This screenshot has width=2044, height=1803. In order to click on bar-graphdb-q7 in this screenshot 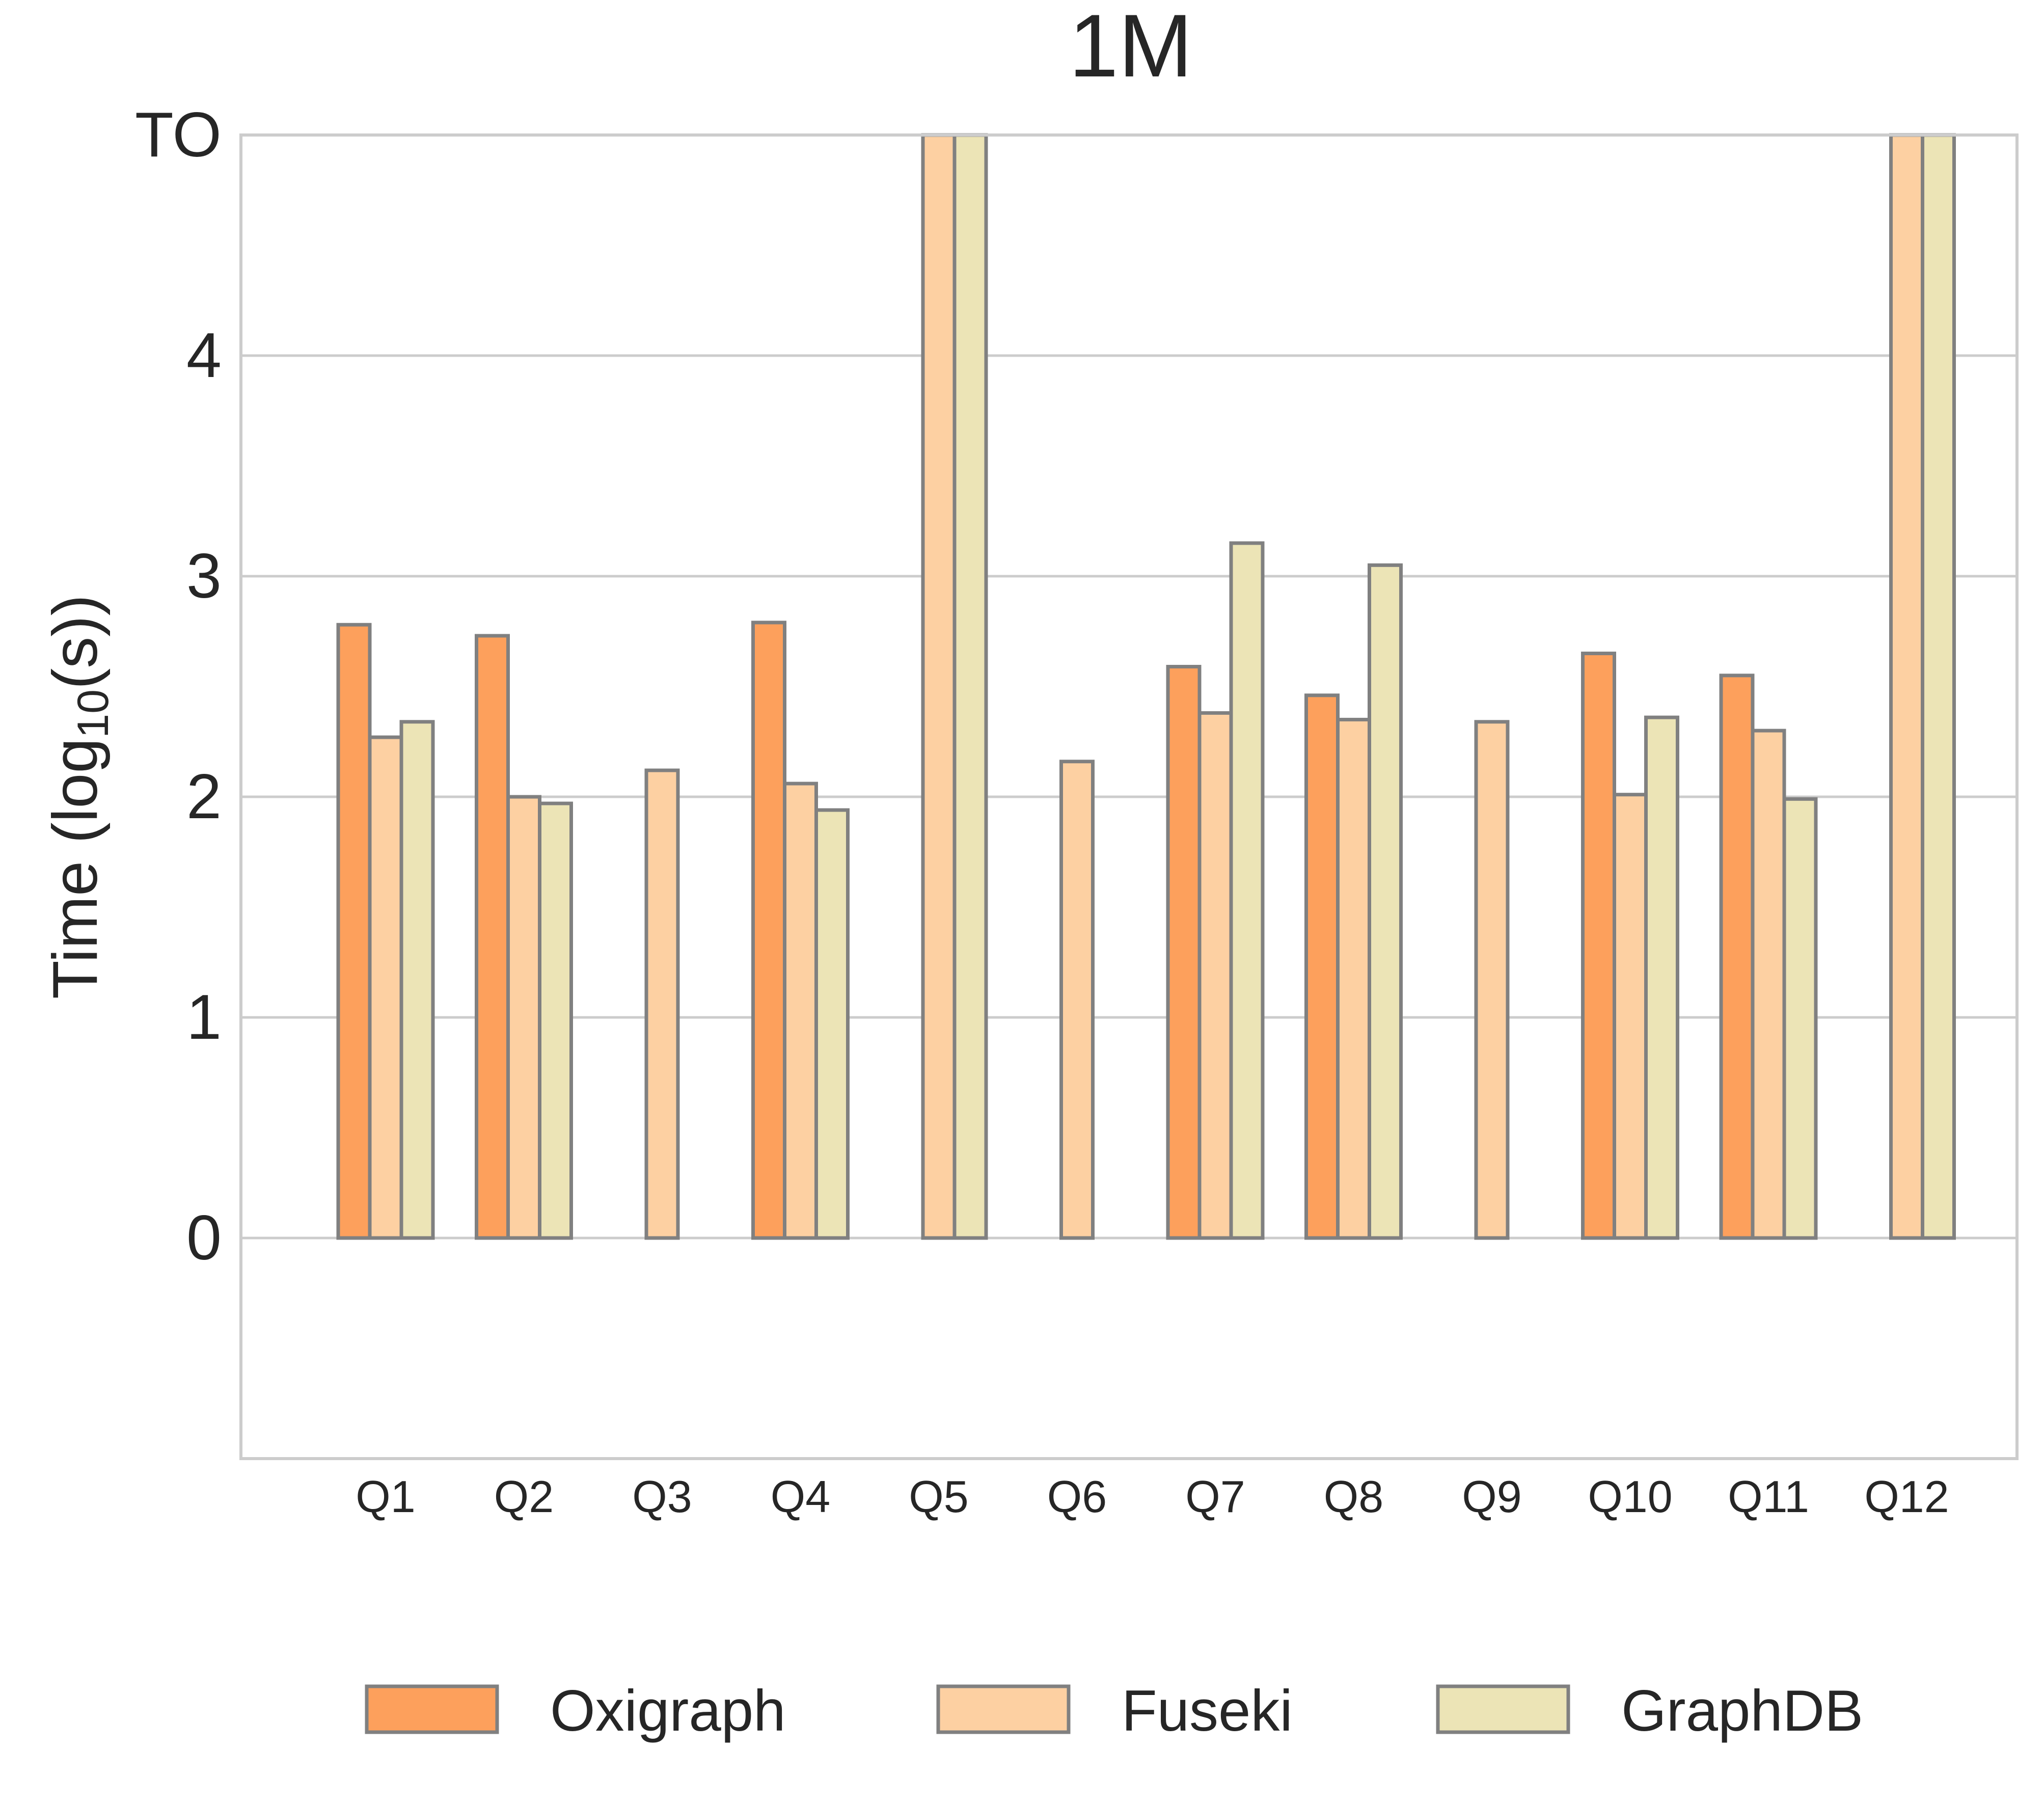, I will do `click(1247, 891)`.